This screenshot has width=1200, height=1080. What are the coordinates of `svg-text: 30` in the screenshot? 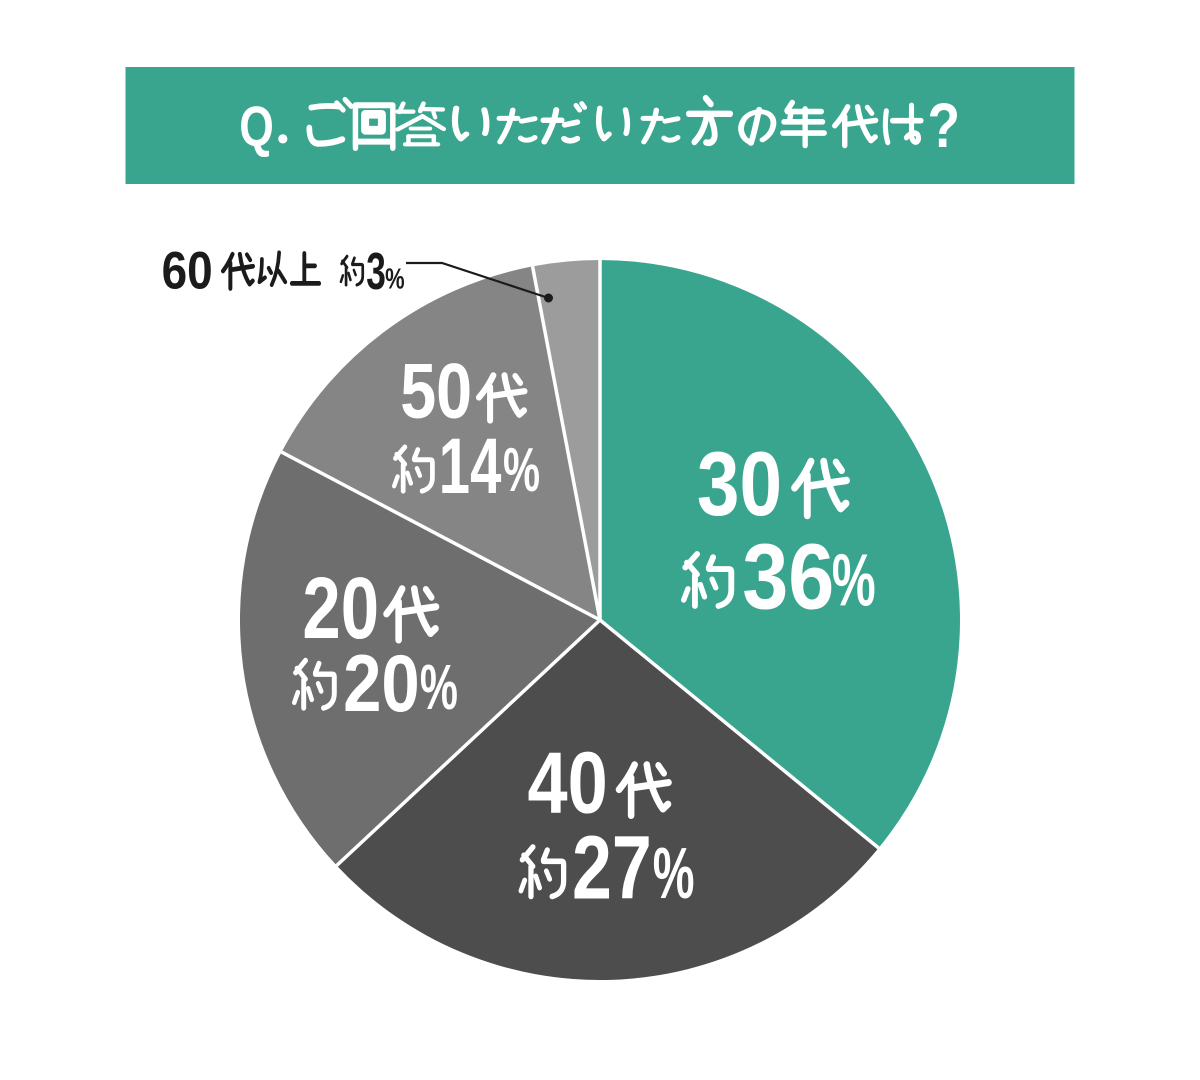 It's located at (739, 484).